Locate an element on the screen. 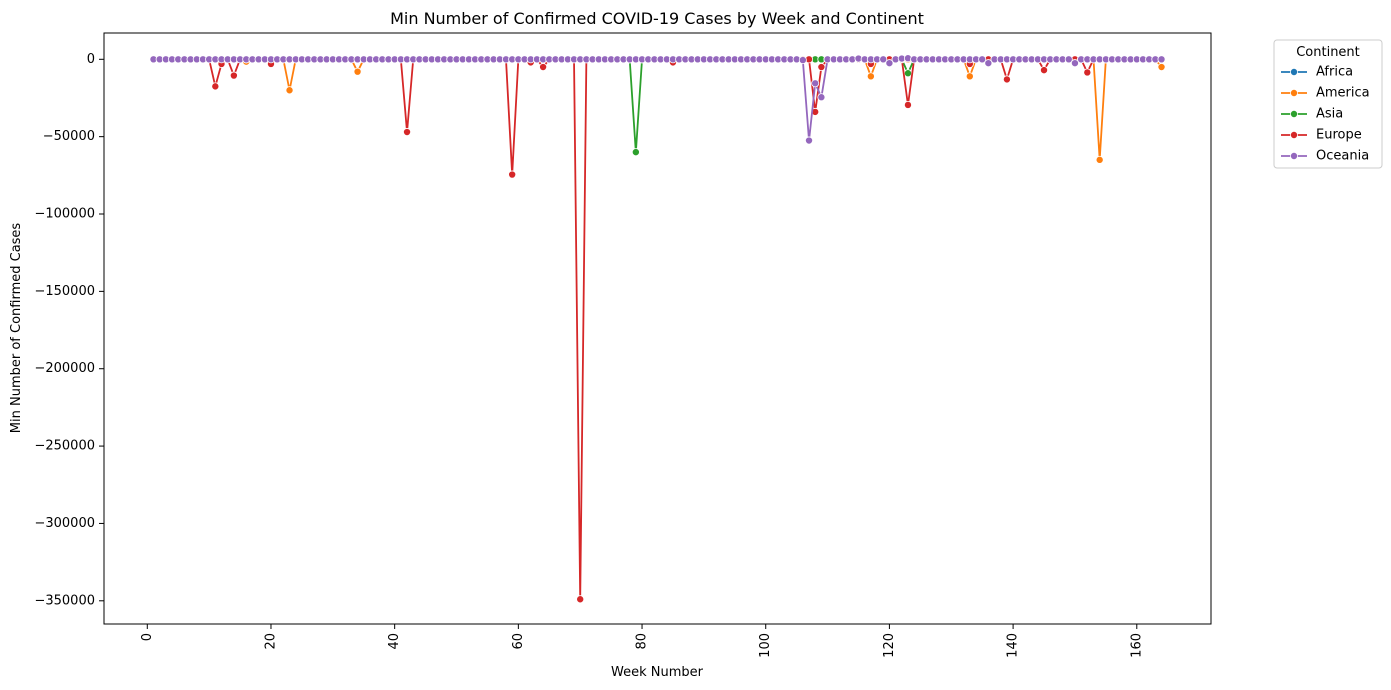  legend-label: Asia is located at coordinates (1329, 114).